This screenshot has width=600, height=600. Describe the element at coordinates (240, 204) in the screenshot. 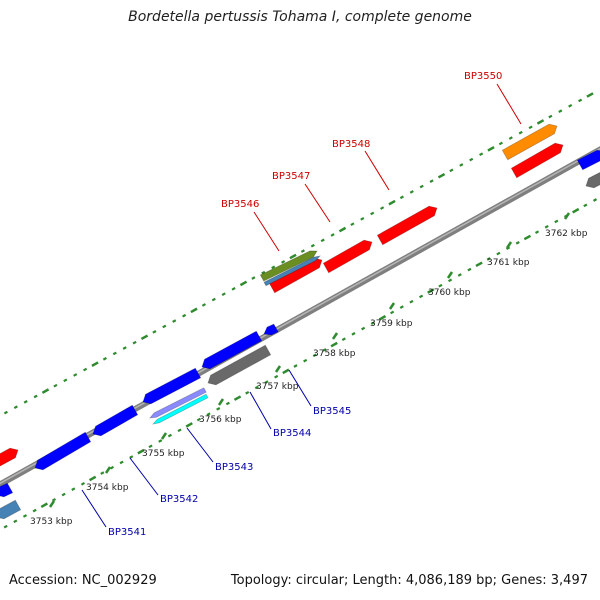

I see `gene-label-bp3546: BP3546` at that location.